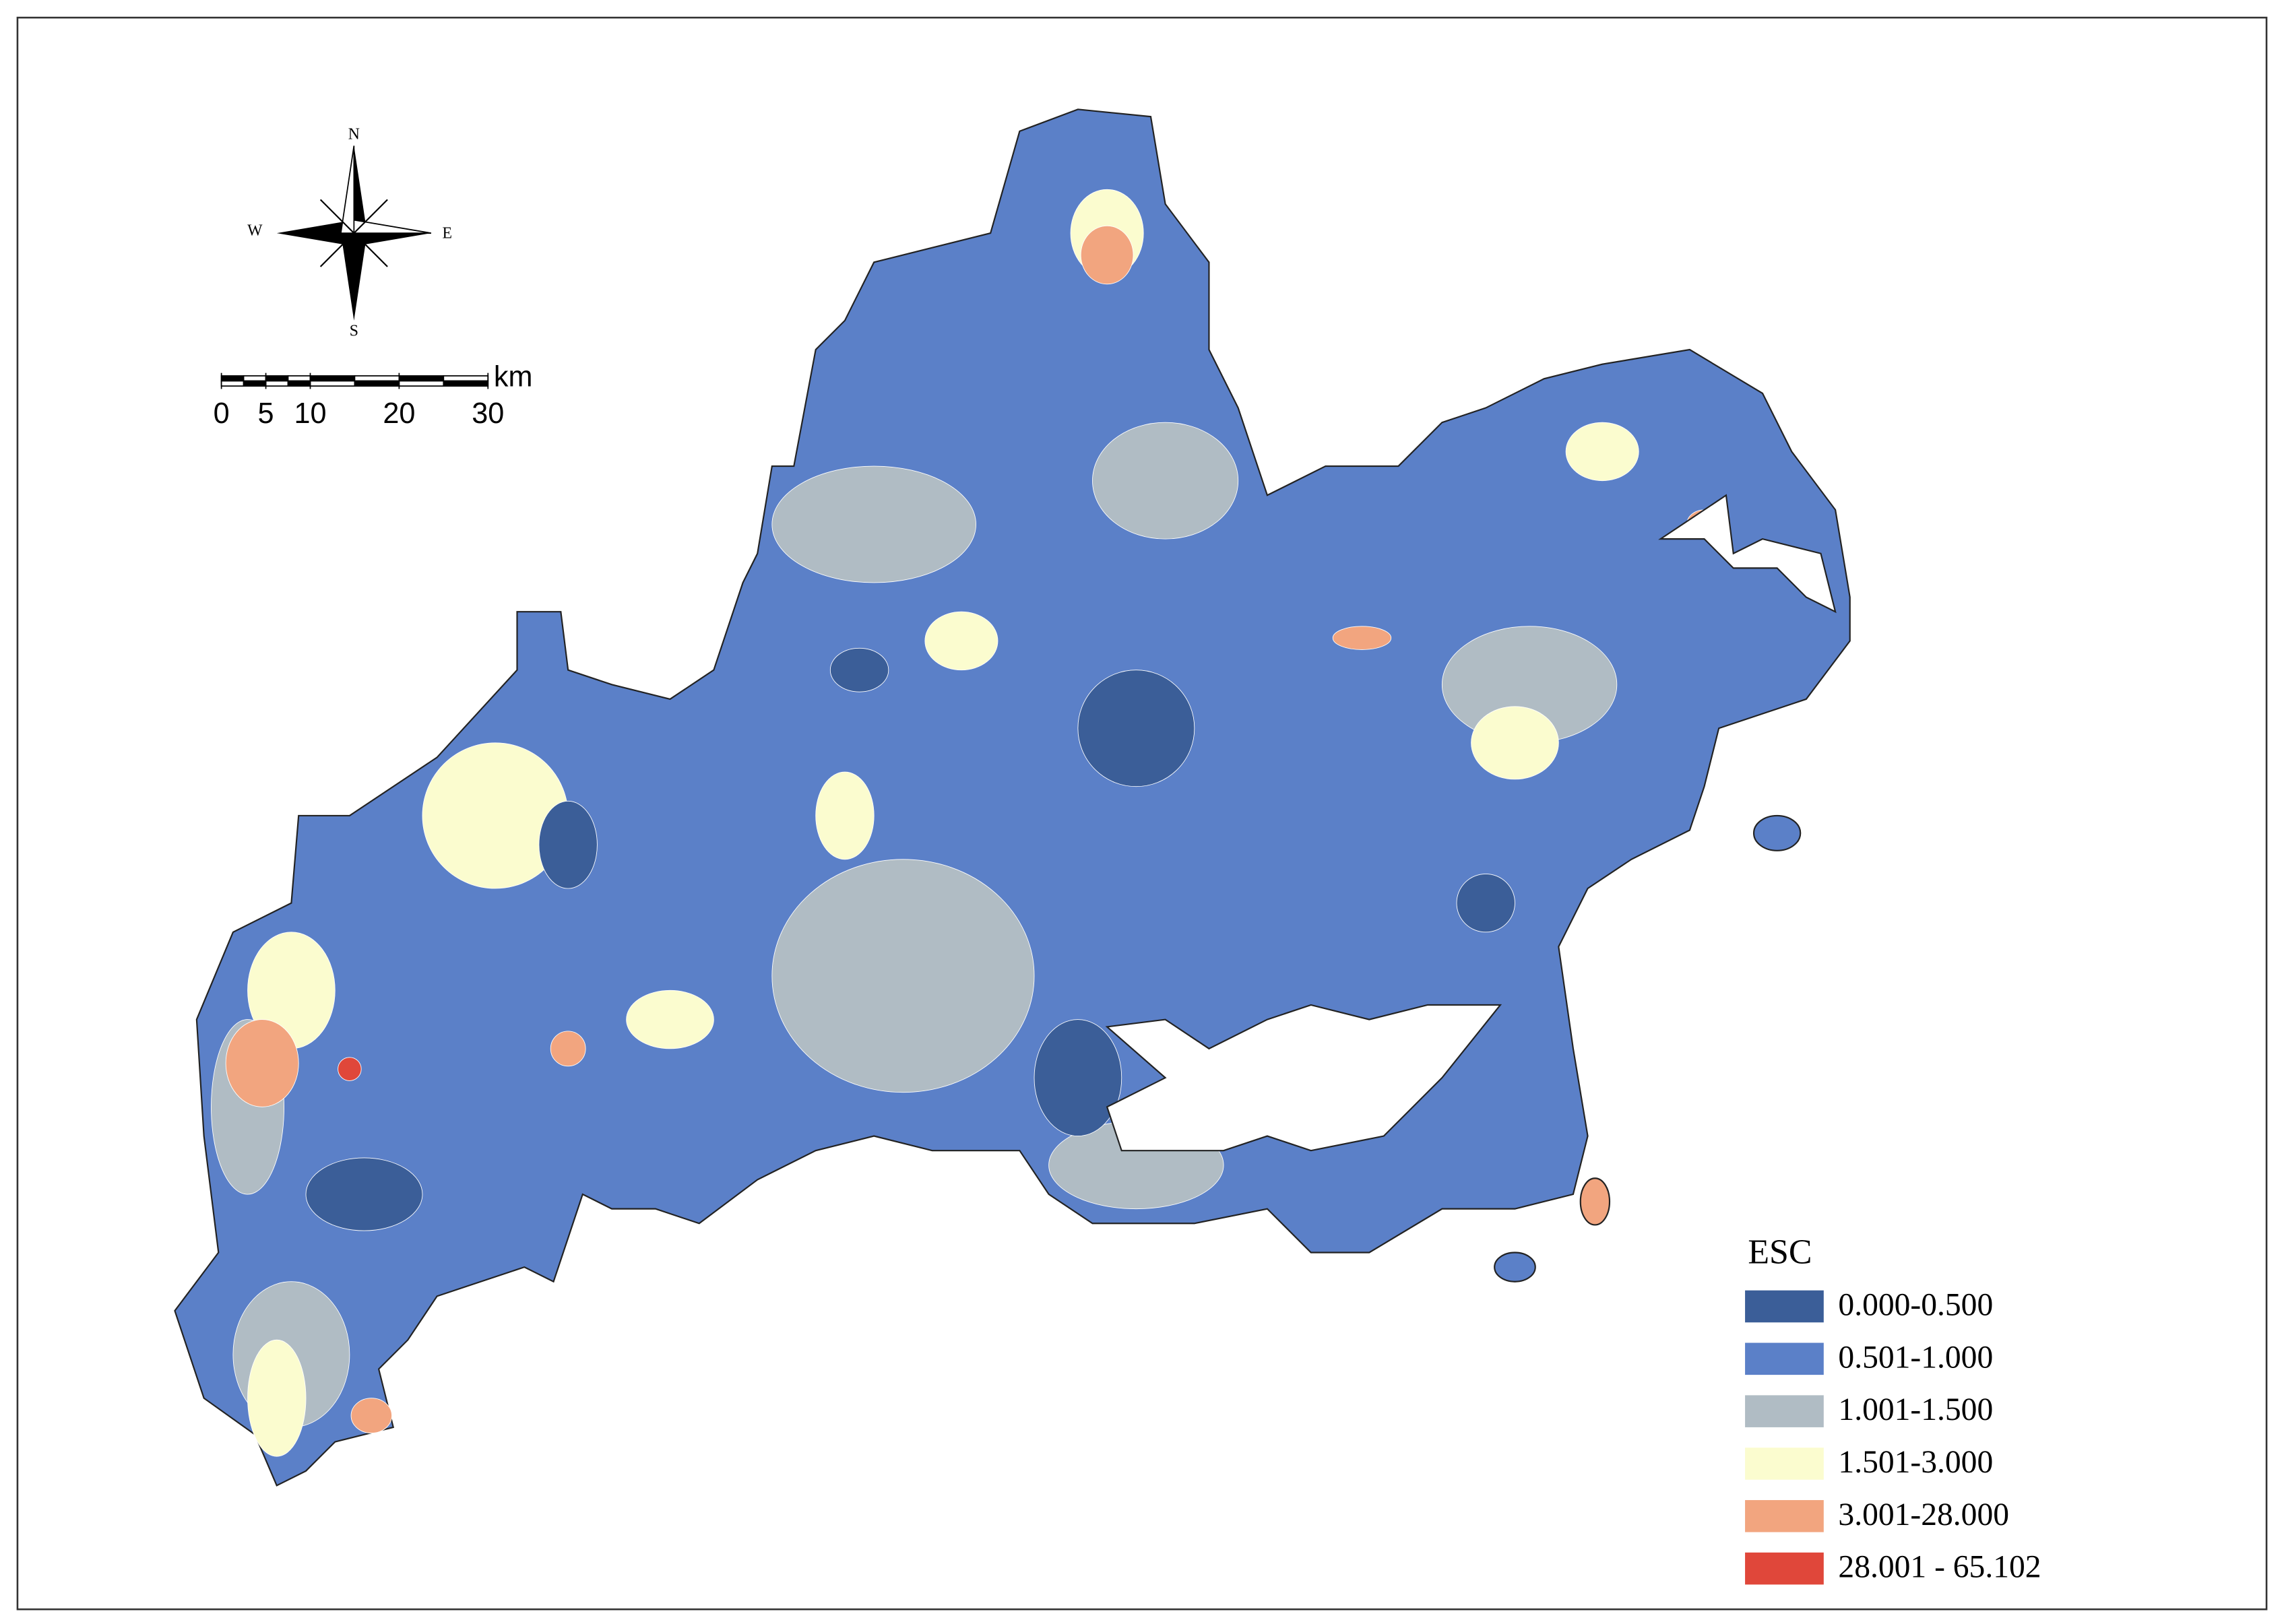 Image resolution: width=2284 pixels, height=1624 pixels. Describe the element at coordinates (222, 413) in the screenshot. I see `scale-tick-label: 0` at that location.